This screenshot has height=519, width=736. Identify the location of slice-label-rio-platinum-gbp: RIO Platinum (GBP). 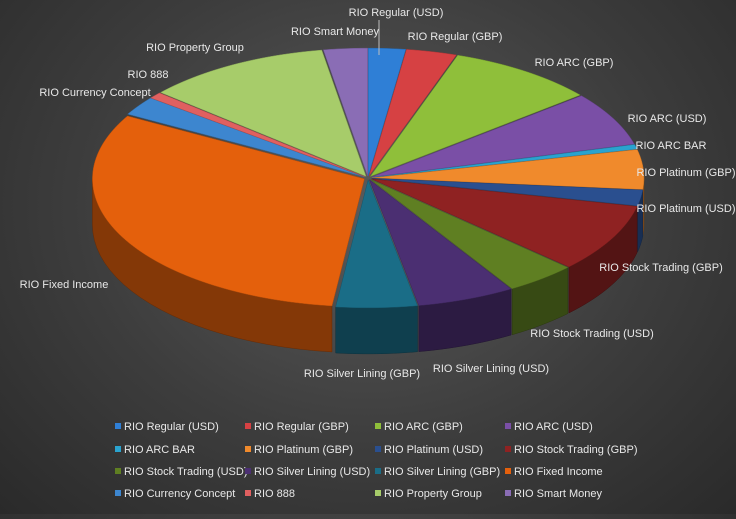
(685, 173).